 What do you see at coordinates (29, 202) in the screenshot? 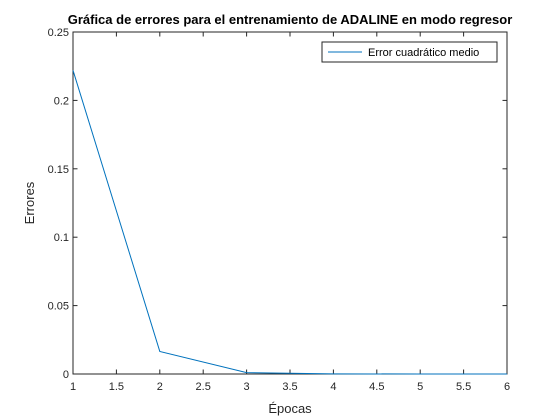
I see `y-axis-label: Errores` at bounding box center [29, 202].